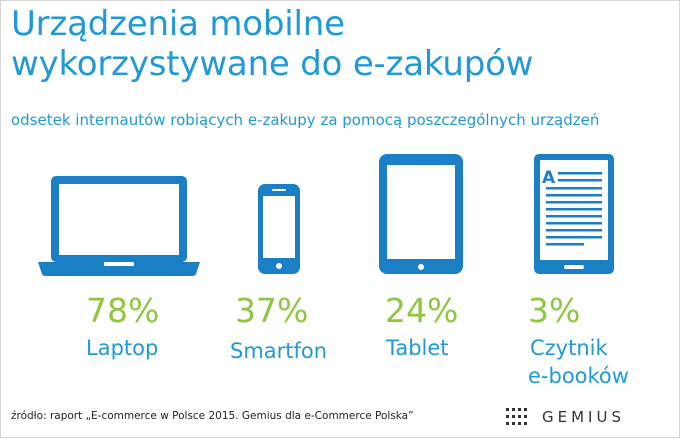 The width and height of the screenshot is (680, 438). Describe the element at coordinates (583, 417) in the screenshot. I see `brand-name: GEMIUS` at that location.